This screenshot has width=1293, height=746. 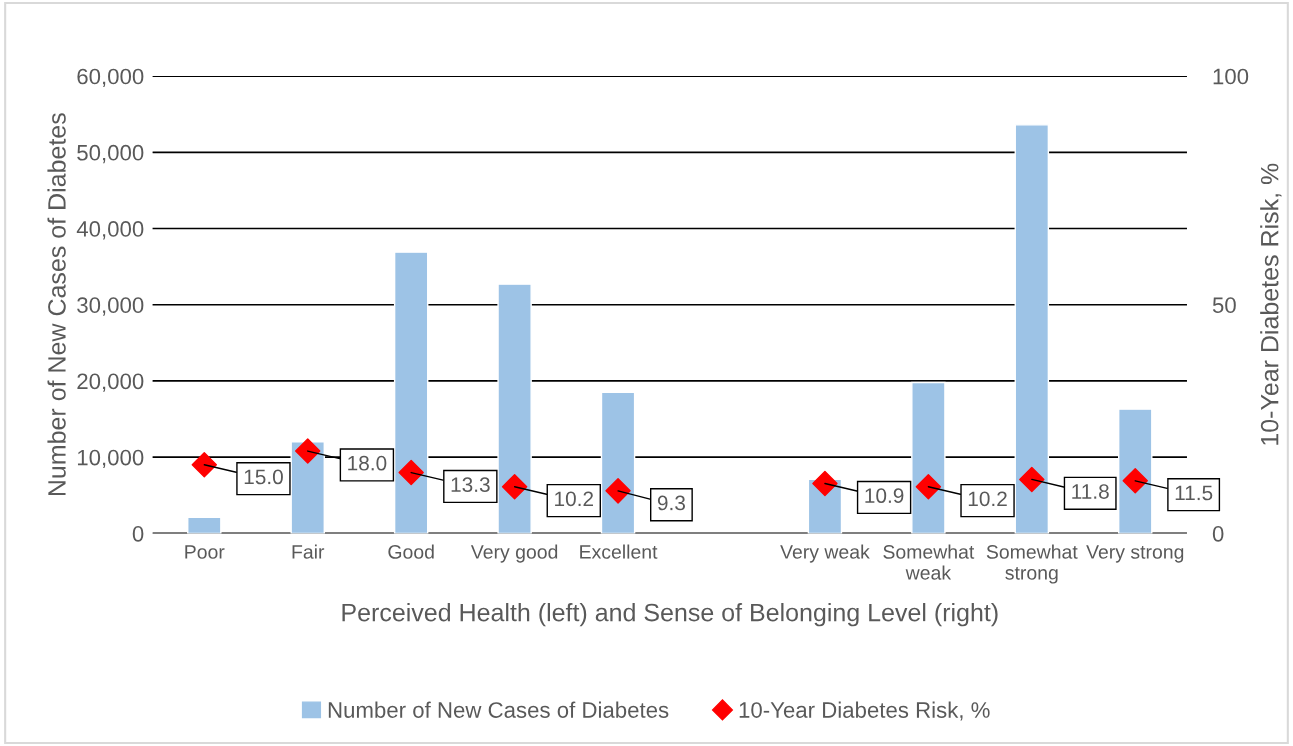 What do you see at coordinates (498, 709) in the screenshot?
I see `legend-label: Number of New Cases of Diabetes` at bounding box center [498, 709].